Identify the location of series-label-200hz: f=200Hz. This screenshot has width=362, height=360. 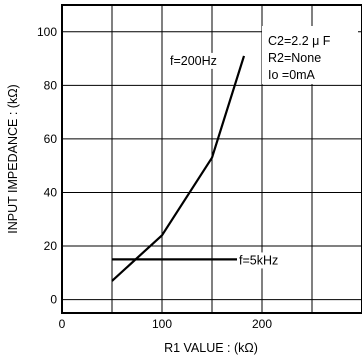
(193, 61).